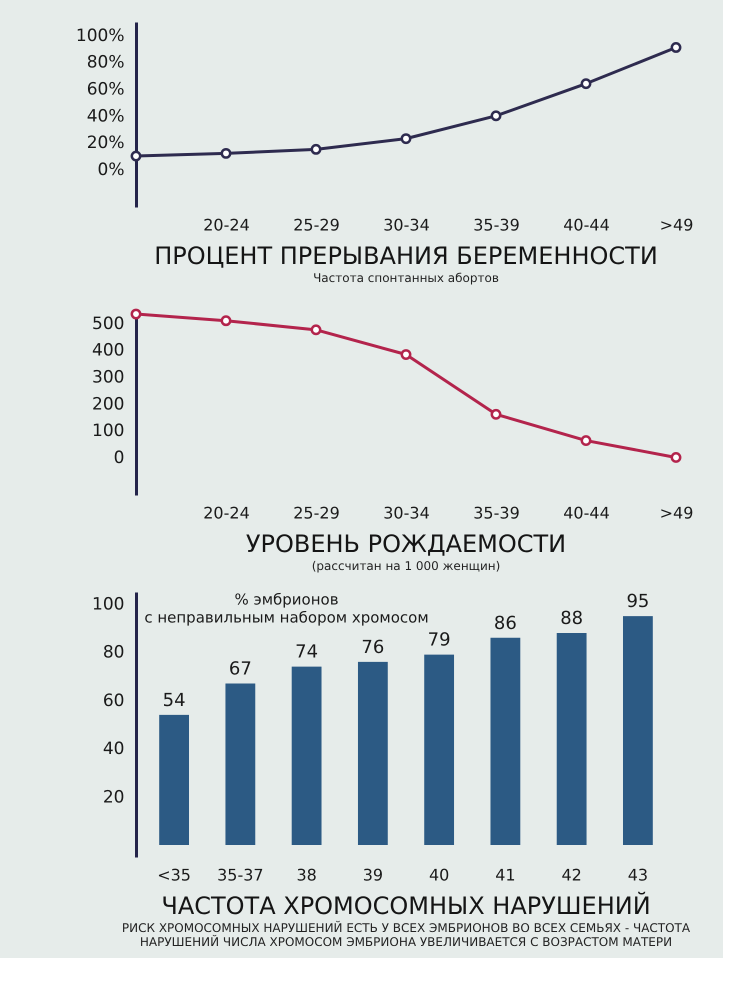 The image size is (750, 1000). What do you see at coordinates (306, 875) in the screenshot?
I see `x-tick-label: 38` at bounding box center [306, 875].